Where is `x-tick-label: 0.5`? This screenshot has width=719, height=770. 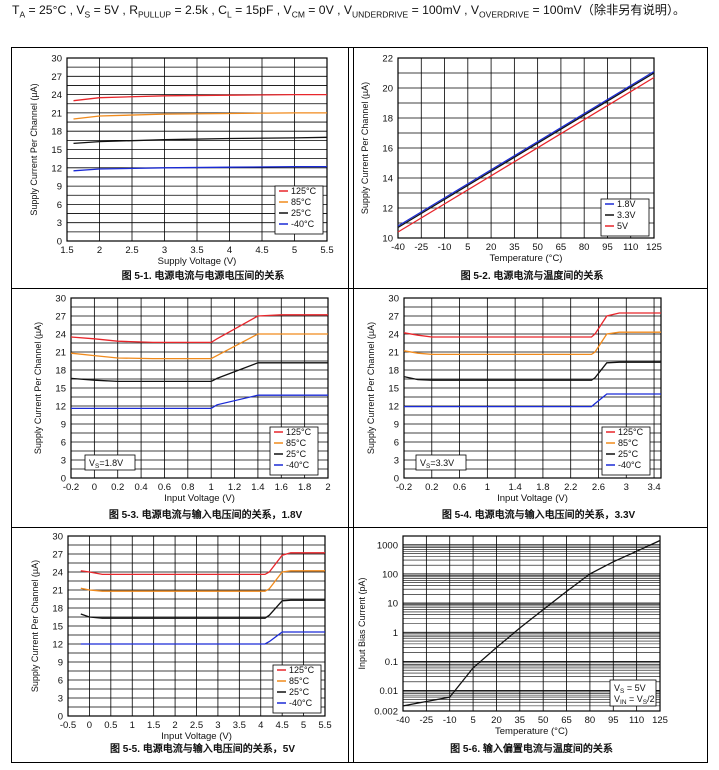
x-tick-label: 0.5 is located at coordinates (110, 725).